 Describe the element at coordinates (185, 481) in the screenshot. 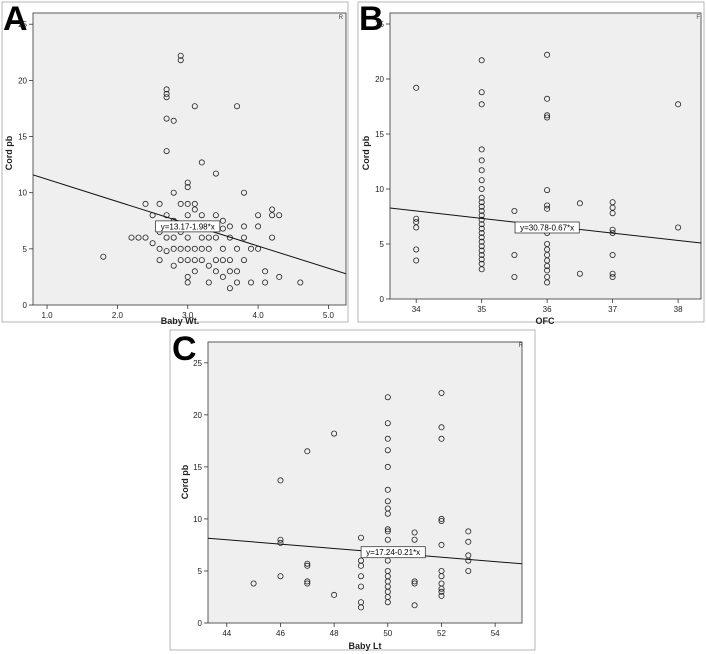

I see `y-axis-label: Cord pb` at that location.